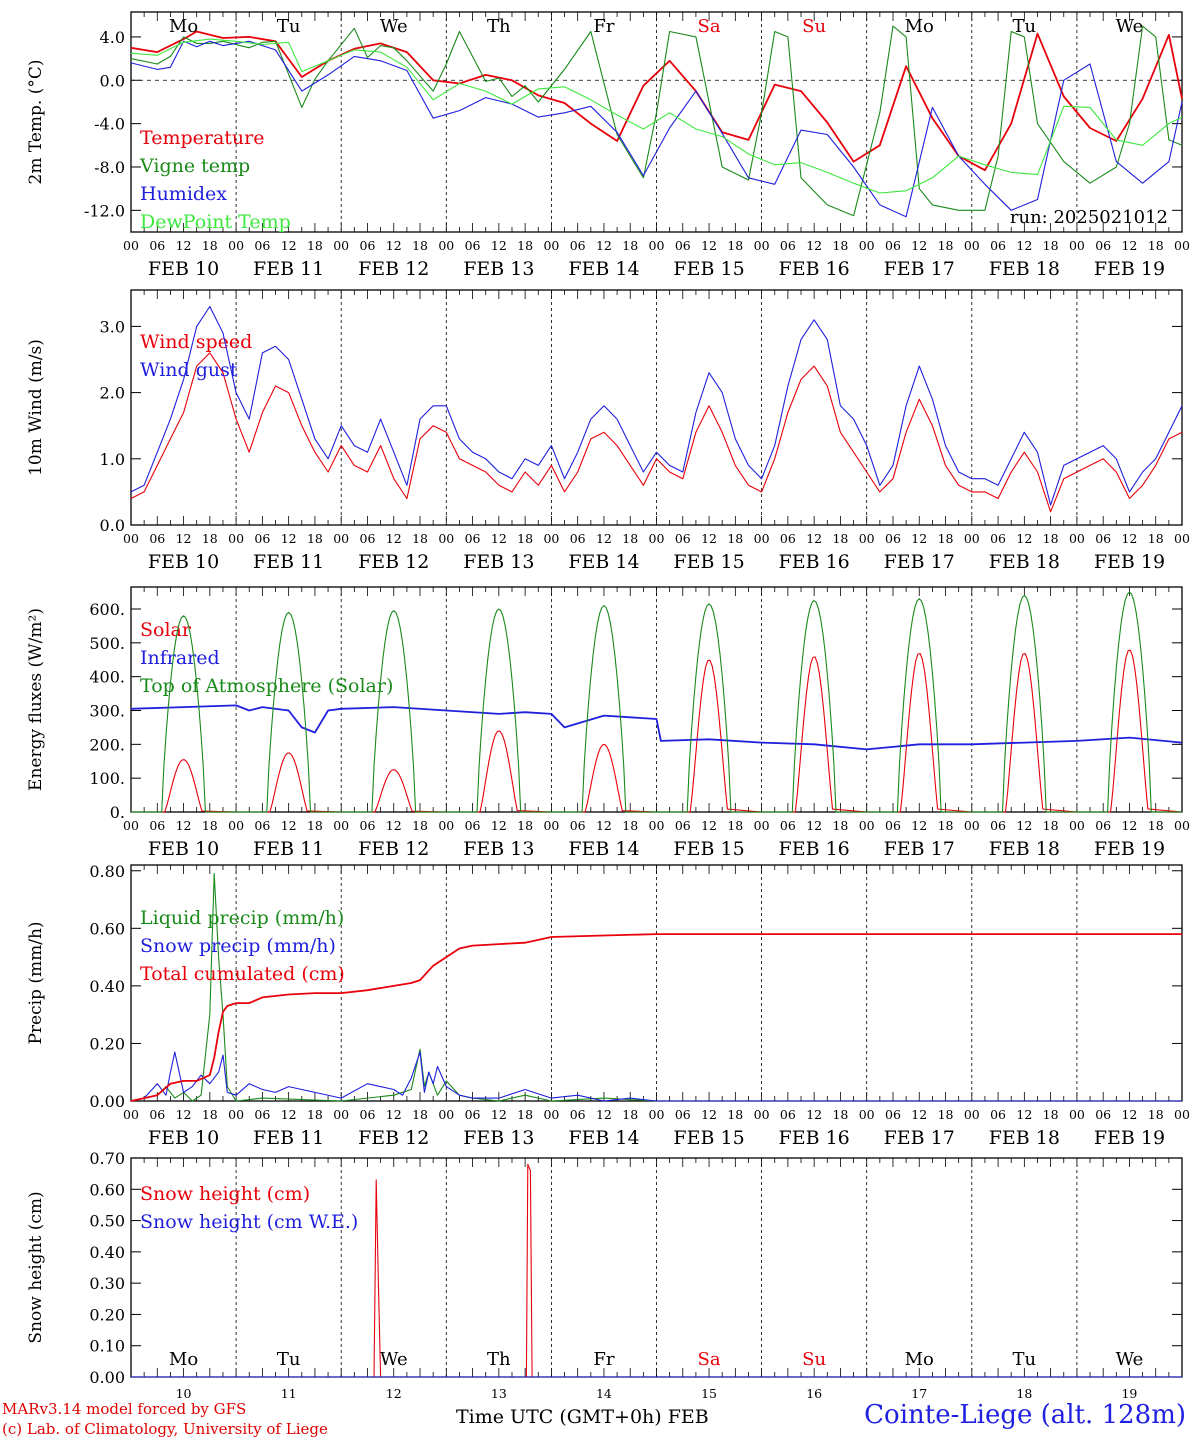  Describe the element at coordinates (656, 116) in the screenshot. I see `series-line-dewpoint-temp` at that location.